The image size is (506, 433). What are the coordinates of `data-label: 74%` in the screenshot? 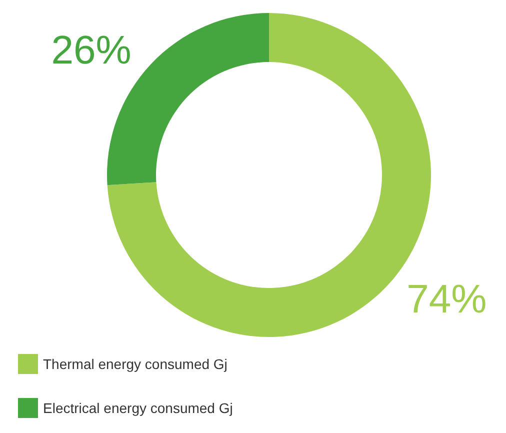 It's located at (446, 300).